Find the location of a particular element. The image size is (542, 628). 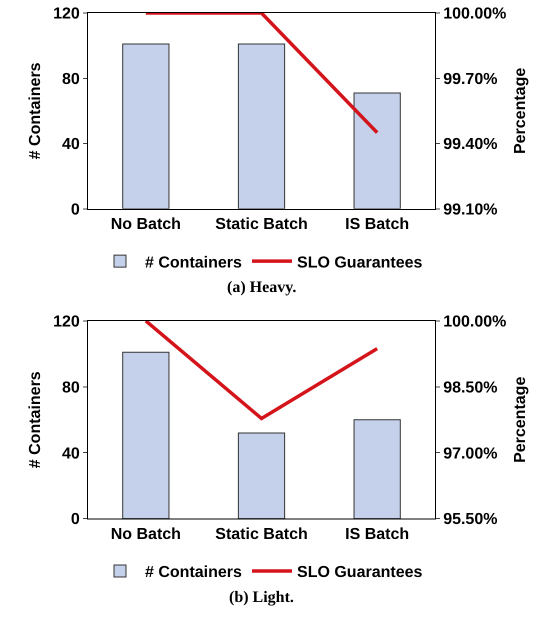

y2-tick-label: 98.50% is located at coordinates (470, 387).